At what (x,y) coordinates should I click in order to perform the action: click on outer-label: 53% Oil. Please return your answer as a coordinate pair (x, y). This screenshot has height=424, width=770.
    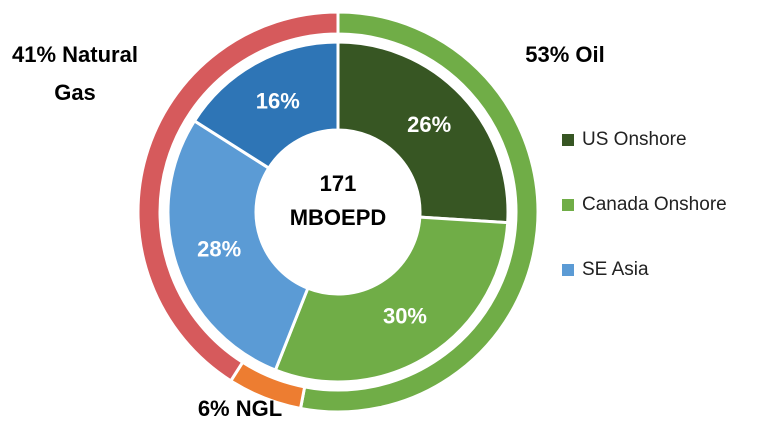
    Looking at the image, I should click on (564, 54).